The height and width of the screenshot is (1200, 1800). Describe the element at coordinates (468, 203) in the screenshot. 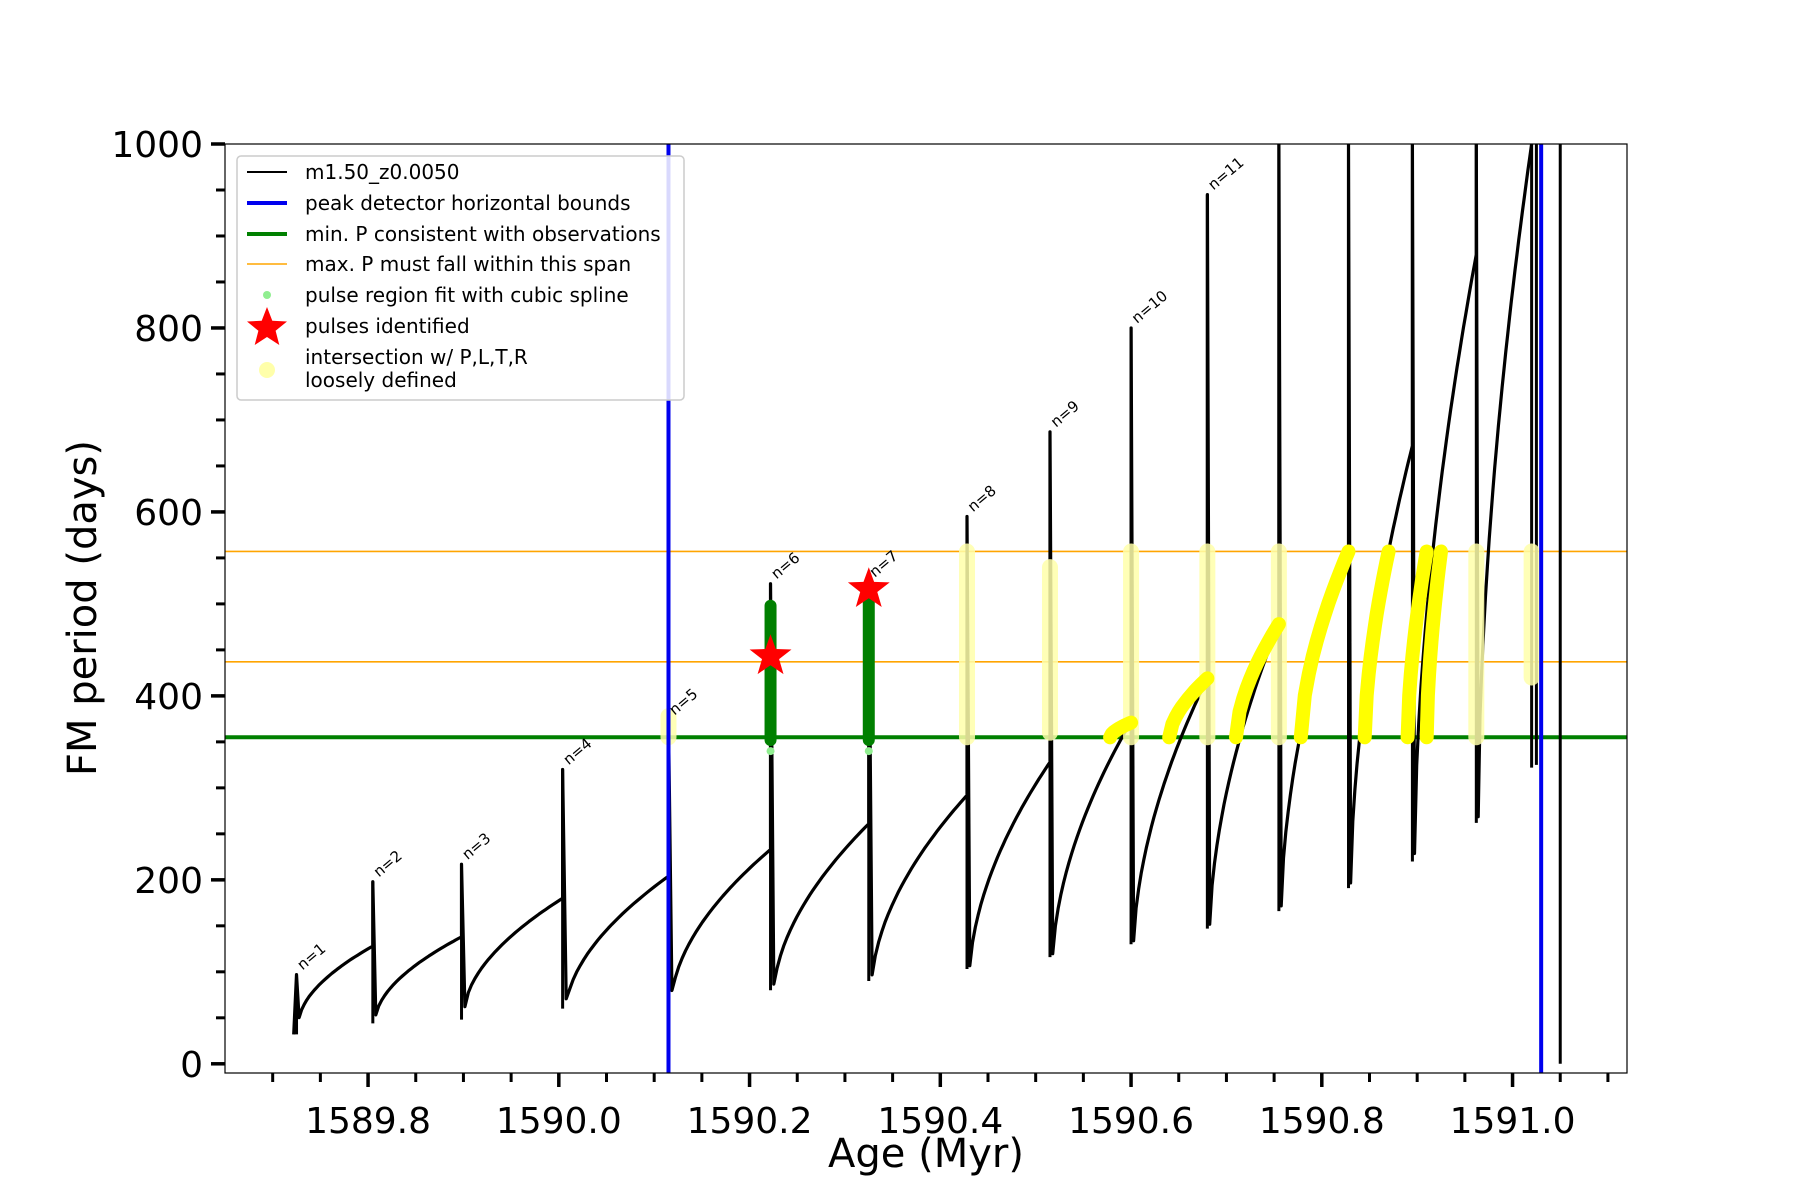

I see `legend-label-bounds: peak detector horizontal bounds` at that location.